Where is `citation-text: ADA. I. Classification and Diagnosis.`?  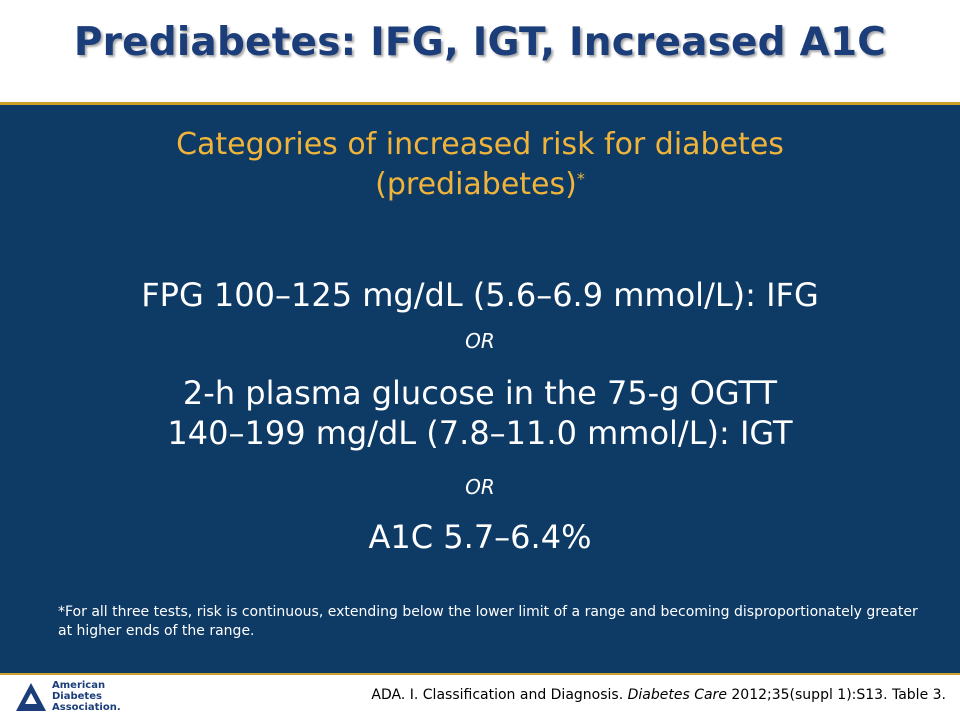
citation-text: ADA. I. Classification and Diagnosis. is located at coordinates (499, 695).